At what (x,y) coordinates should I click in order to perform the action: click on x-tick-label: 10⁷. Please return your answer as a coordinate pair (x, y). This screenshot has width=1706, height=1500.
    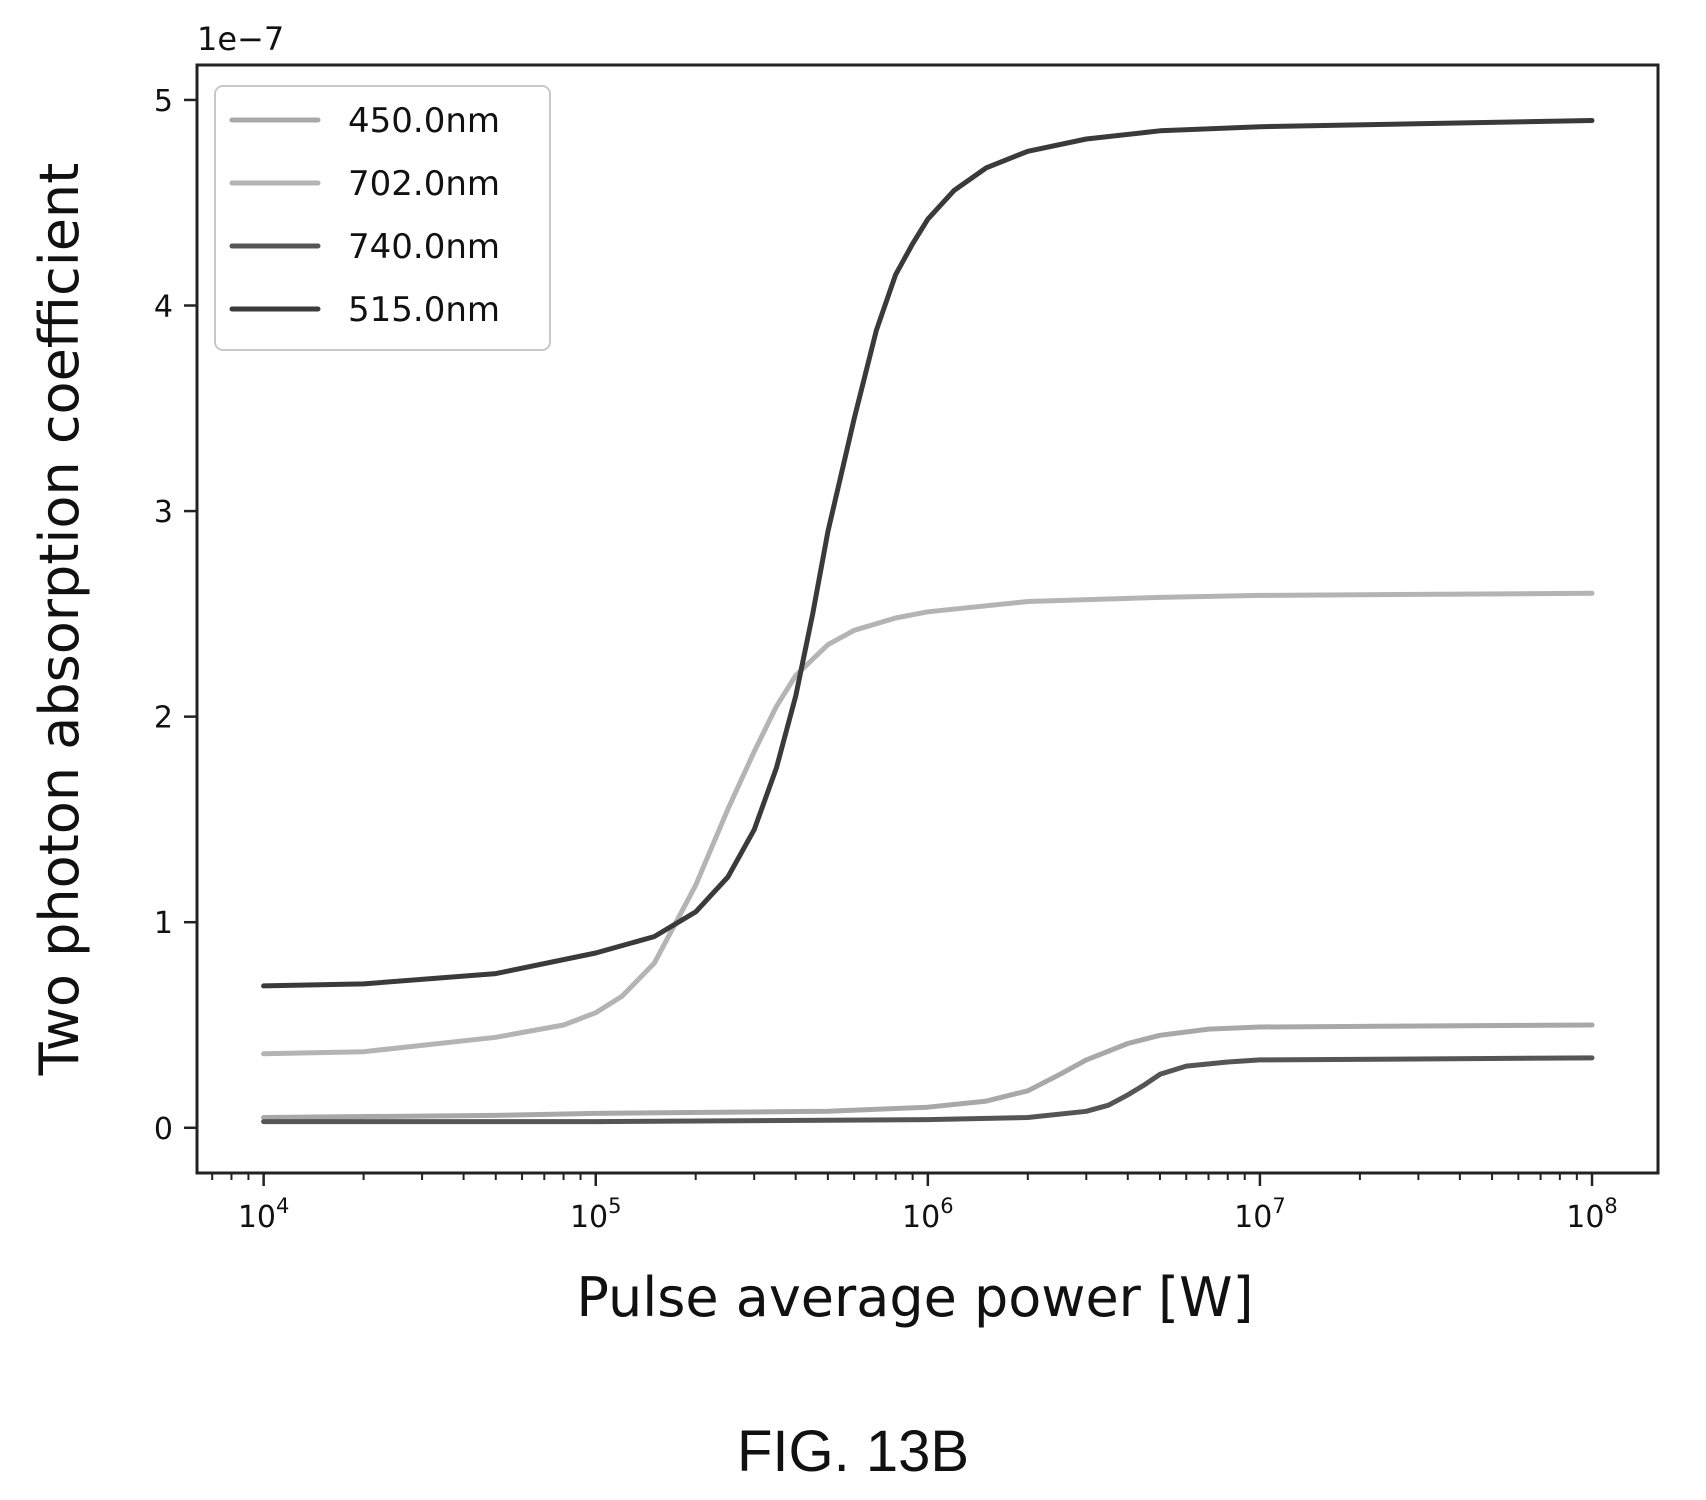
    Looking at the image, I should click on (1260, 1214).